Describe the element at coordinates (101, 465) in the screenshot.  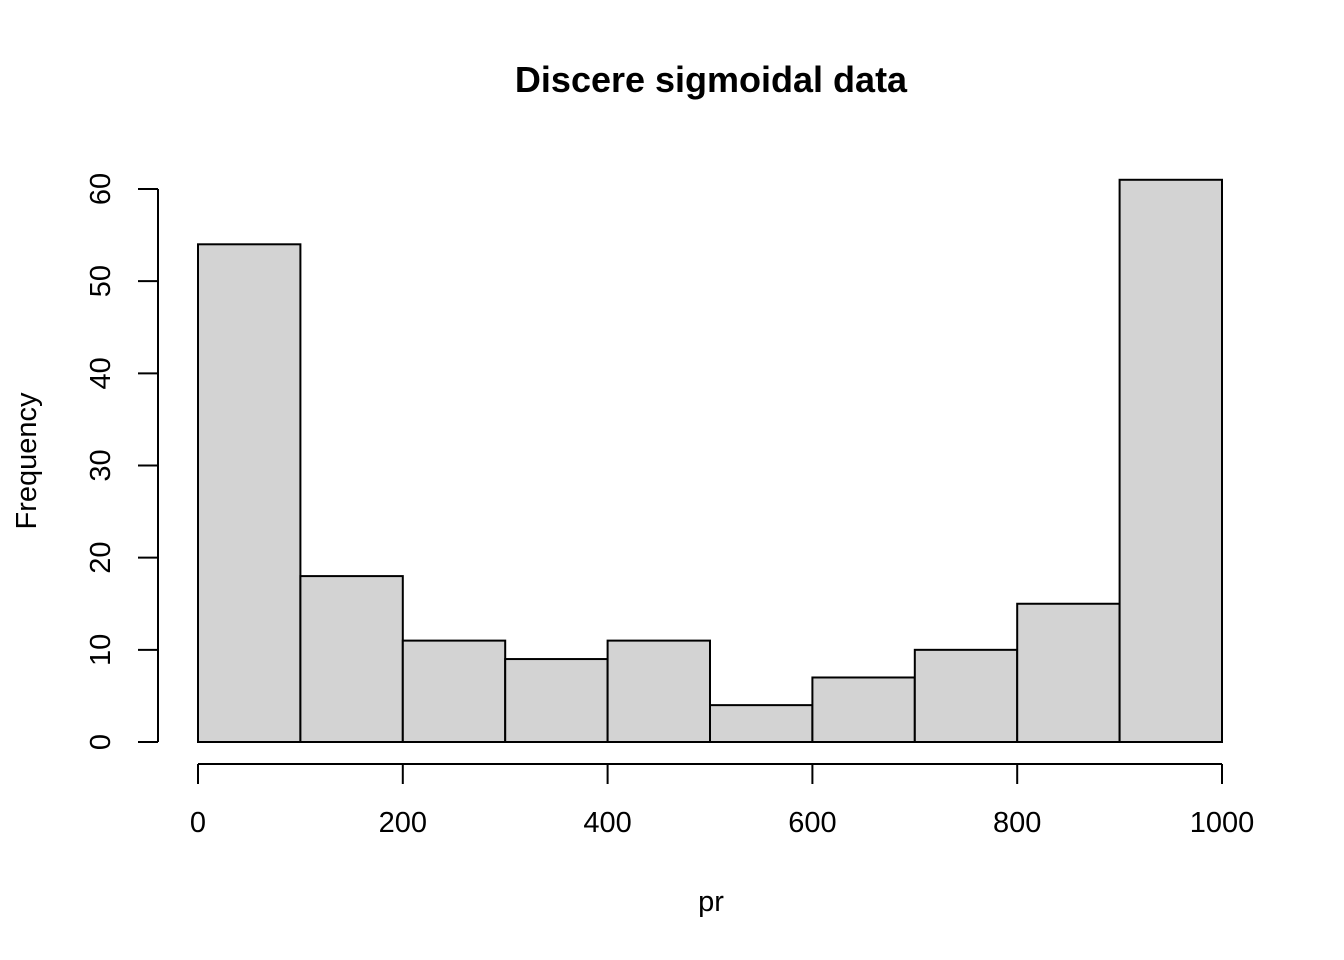
I see `y-tick-label-3: 30` at that location.